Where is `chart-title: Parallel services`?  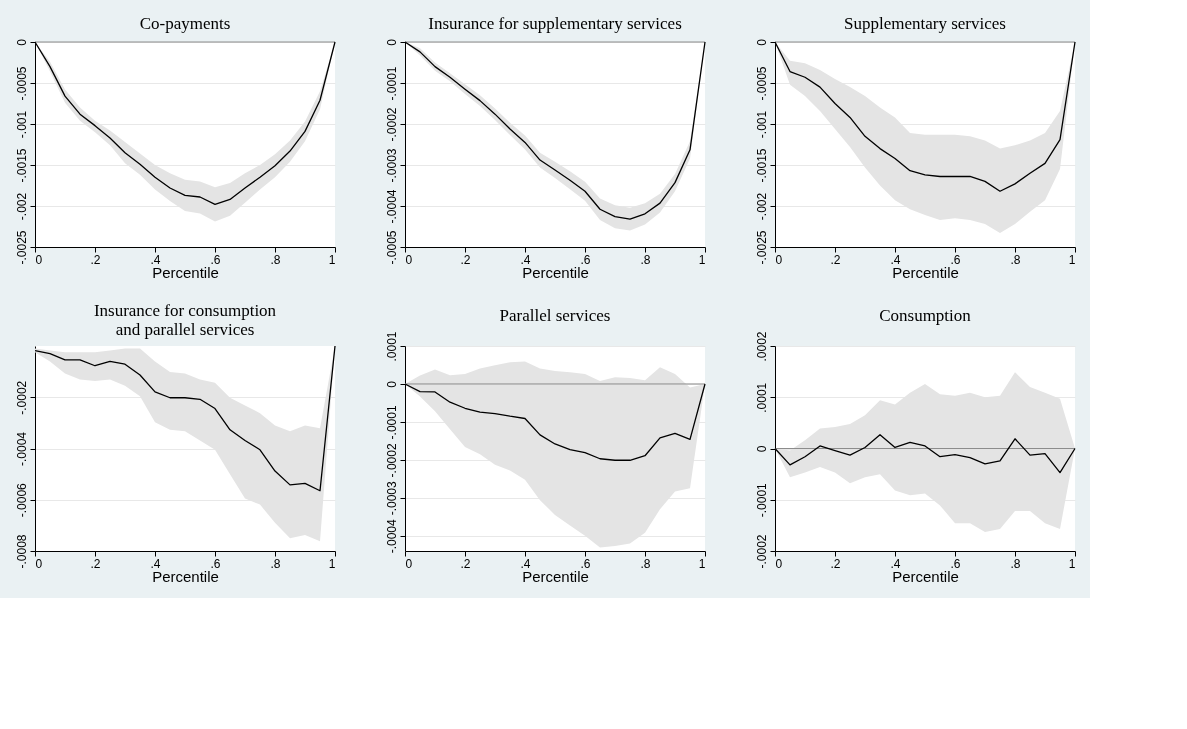
chart-title: Parallel services is located at coordinates (555, 315).